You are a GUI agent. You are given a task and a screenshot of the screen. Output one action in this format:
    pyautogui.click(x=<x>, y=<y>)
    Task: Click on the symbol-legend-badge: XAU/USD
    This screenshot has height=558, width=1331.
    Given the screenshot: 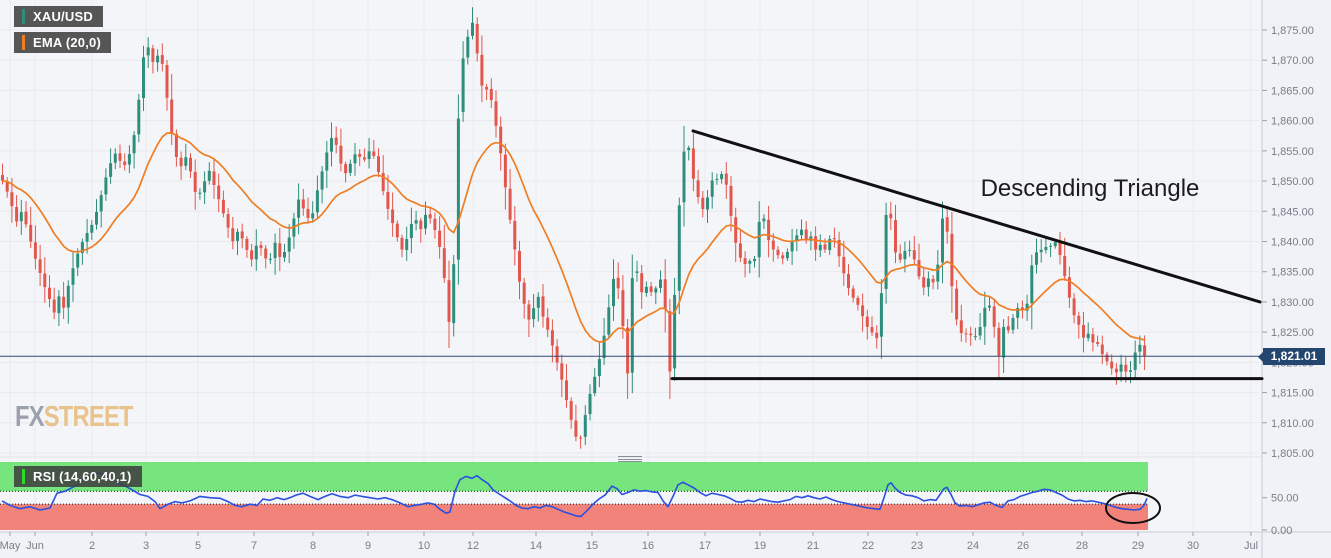 What is the action you would take?
    pyautogui.click(x=58, y=16)
    